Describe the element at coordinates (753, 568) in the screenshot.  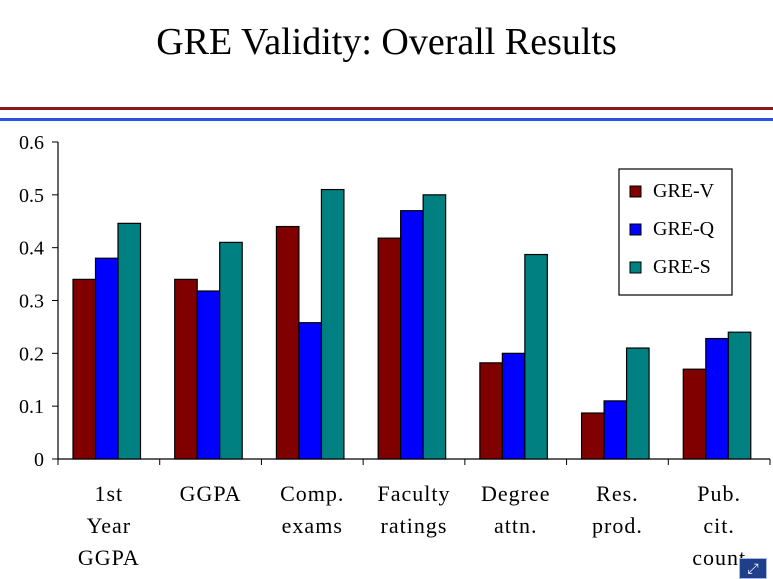
I see `expand-icon: ⤢` at that location.